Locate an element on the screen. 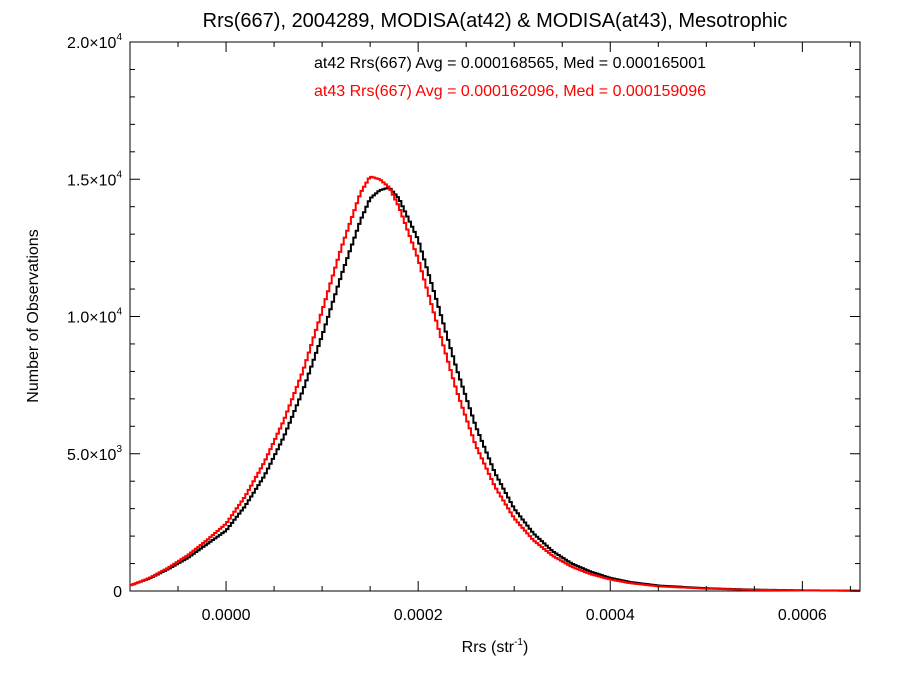 The image size is (900, 675). y-tick-label-base: 1.5×10 is located at coordinates (91, 180).